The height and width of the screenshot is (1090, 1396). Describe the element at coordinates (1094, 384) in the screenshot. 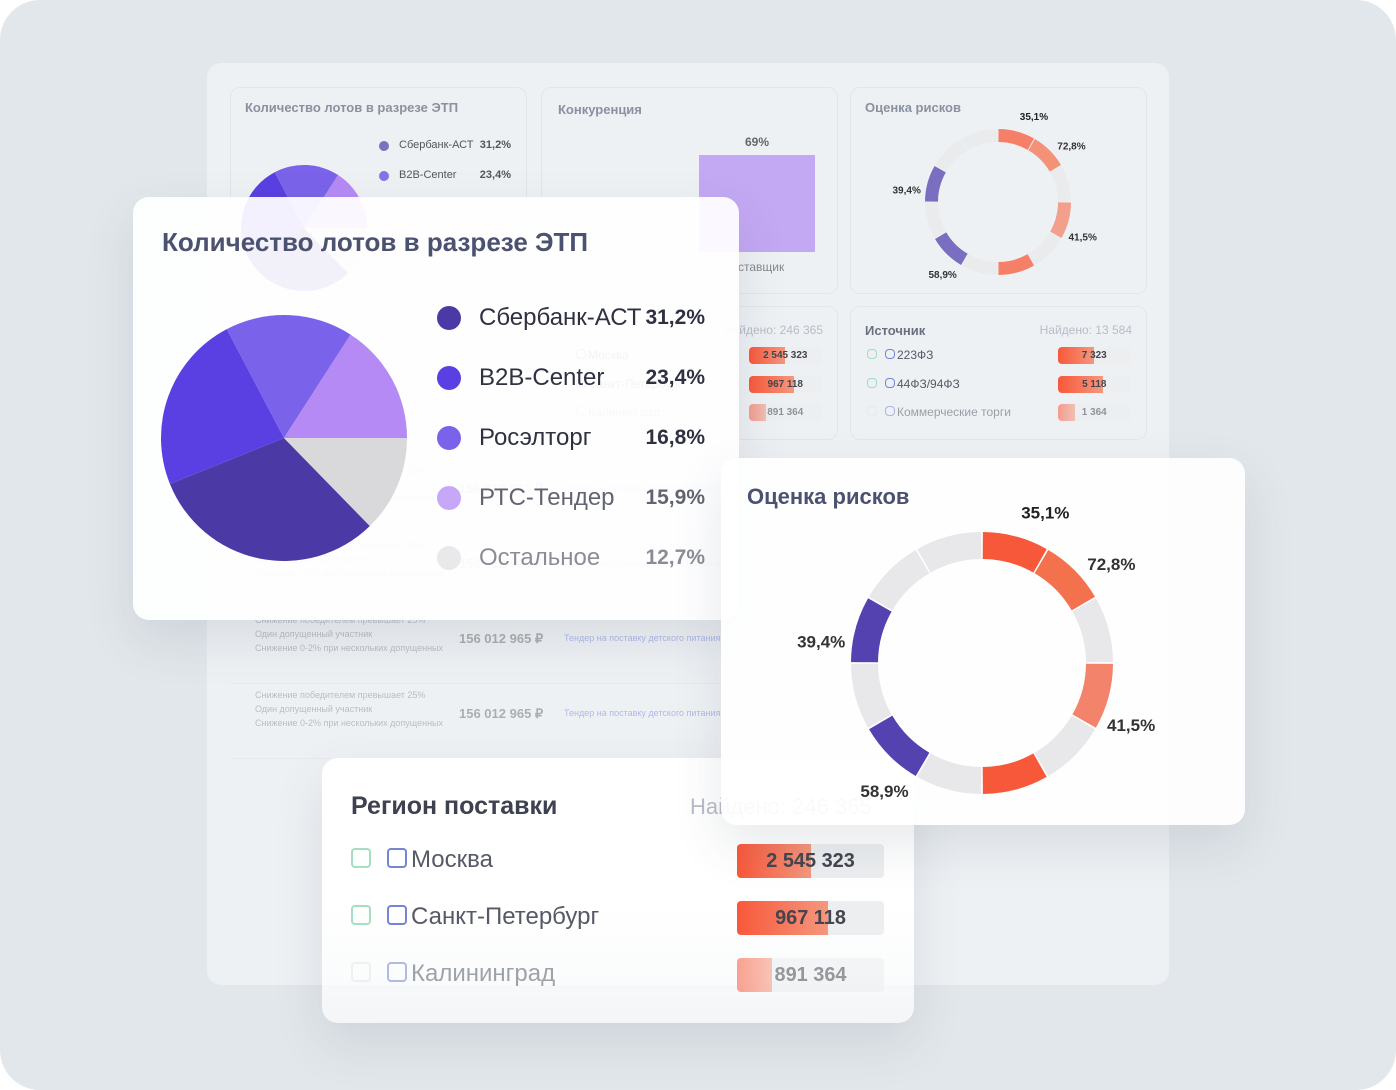

I see `count-label: 5 118` at that location.